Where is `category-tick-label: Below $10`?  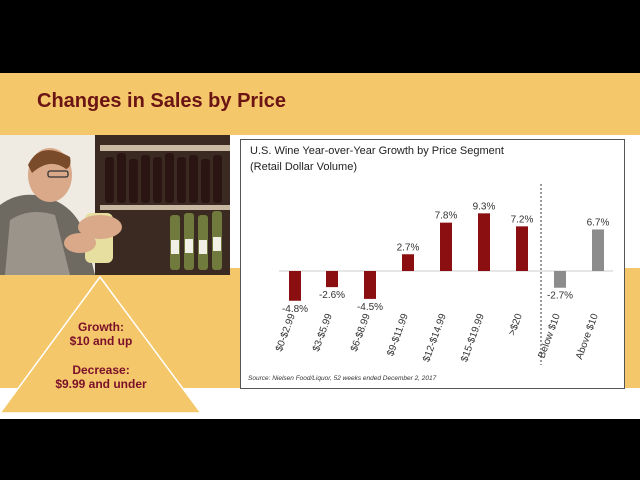
category-tick-label: Below $10 is located at coordinates (550, 336).